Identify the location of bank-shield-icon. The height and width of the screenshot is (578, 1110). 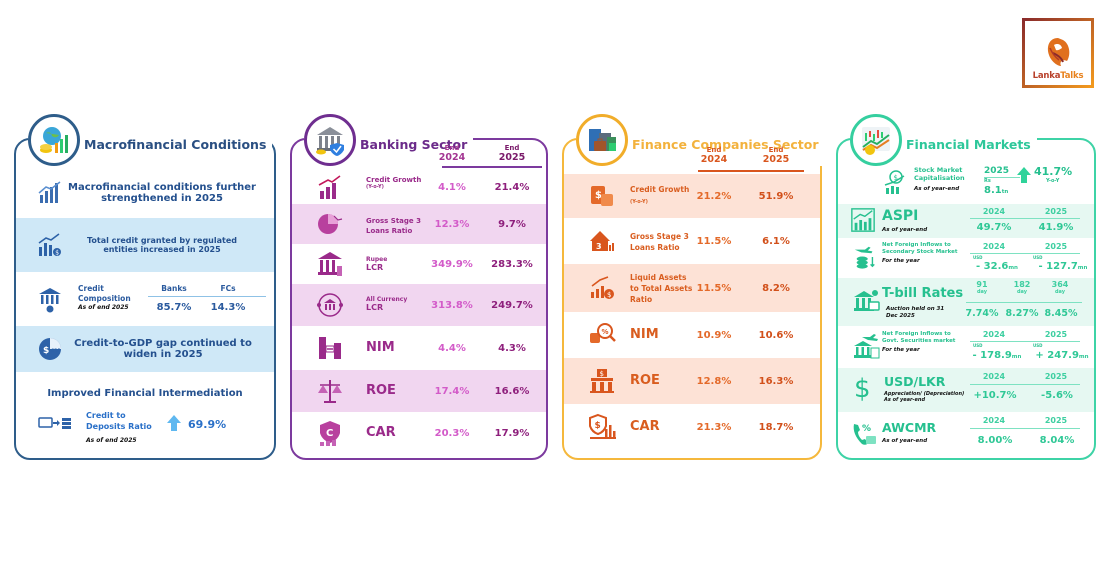
(330, 140).